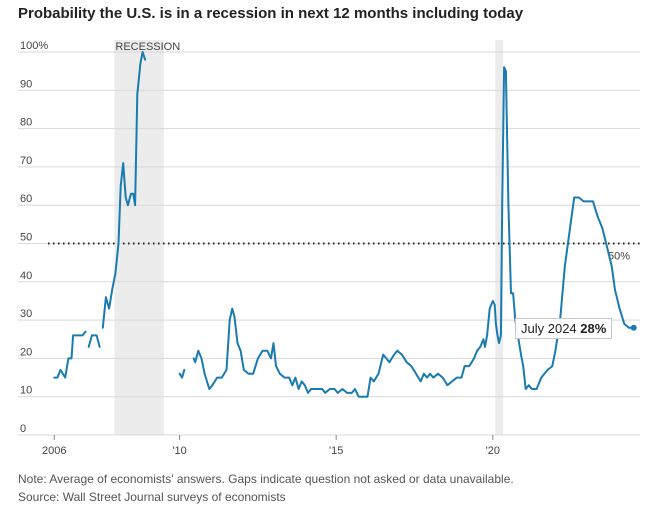 Image resolution: width=662 pixels, height=510 pixels. What do you see at coordinates (549, 328) in the screenshot?
I see `tooltip-label: July 2024` at bounding box center [549, 328].